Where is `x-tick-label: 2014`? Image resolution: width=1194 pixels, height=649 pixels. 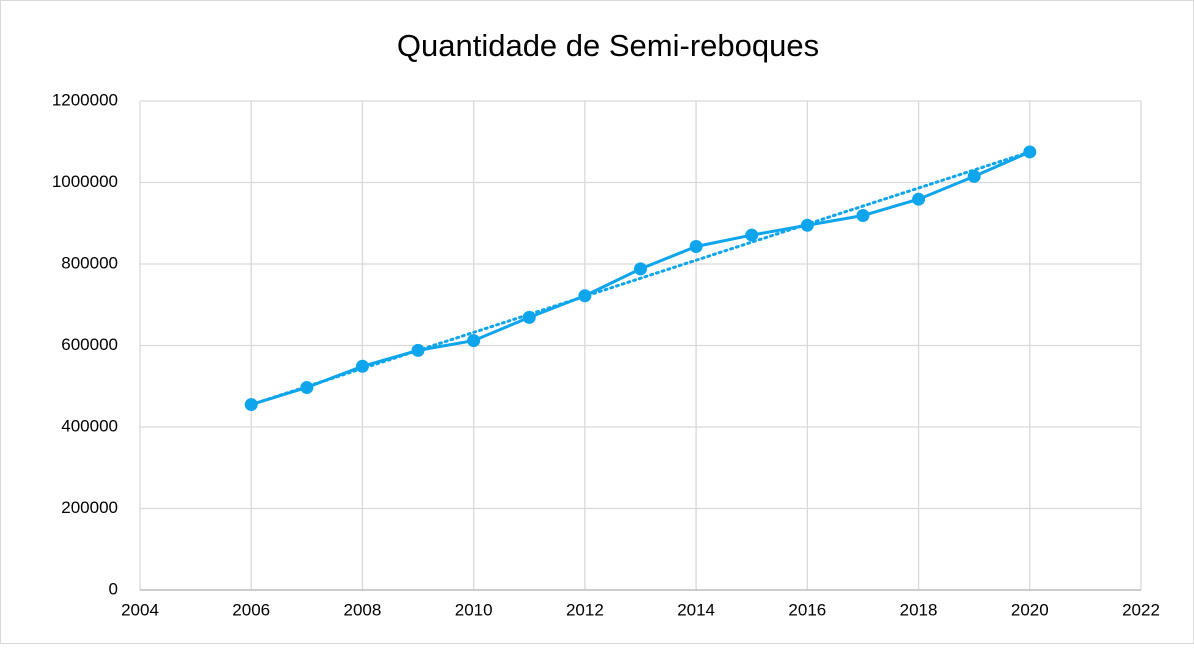
x-tick-label: 2014 is located at coordinates (696, 609).